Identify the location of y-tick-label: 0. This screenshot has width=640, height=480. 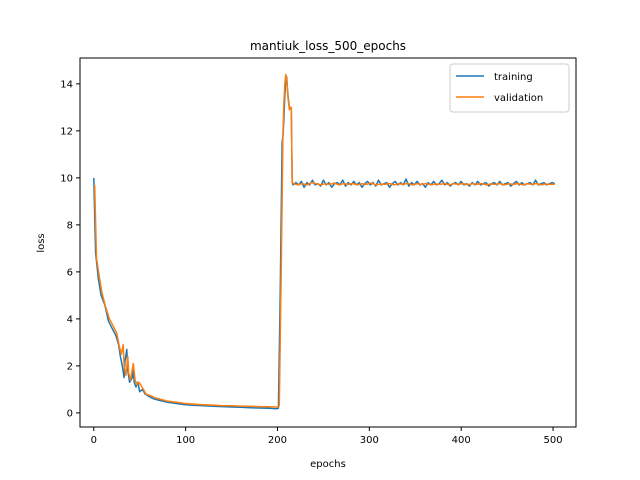
(70, 413).